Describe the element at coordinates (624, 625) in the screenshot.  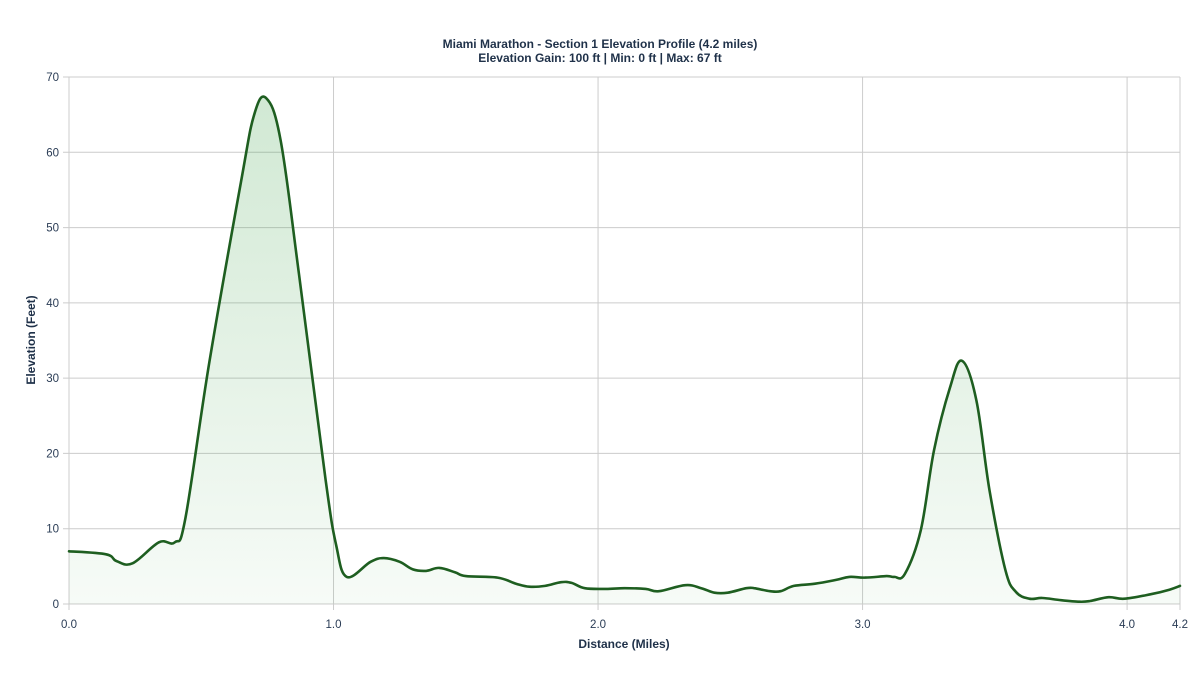
I see `x-axis-ticks: 0.0 1.0 2.0 3.0 4.0 4.2` at that location.